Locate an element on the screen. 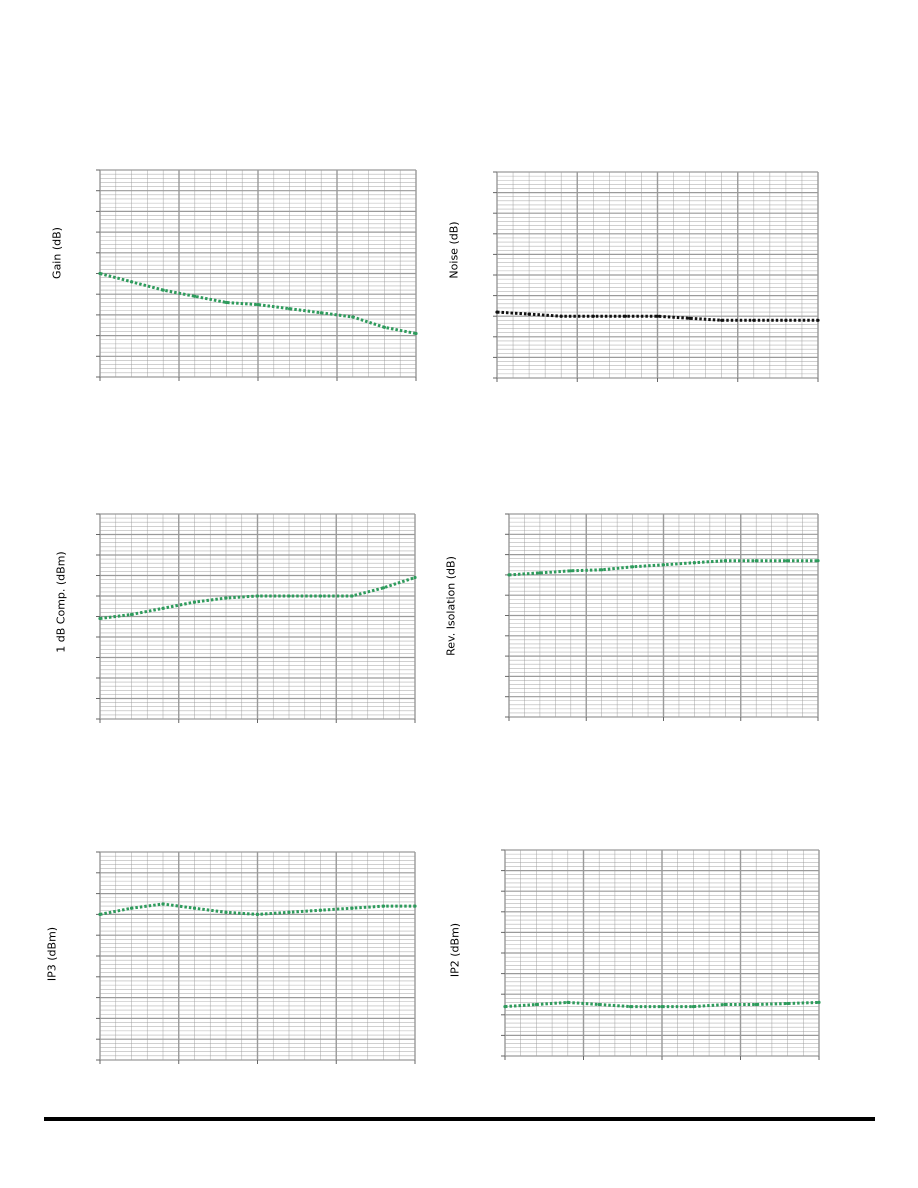  gain-chart-ylabel: Gain (dB) is located at coordinates (57, 253).